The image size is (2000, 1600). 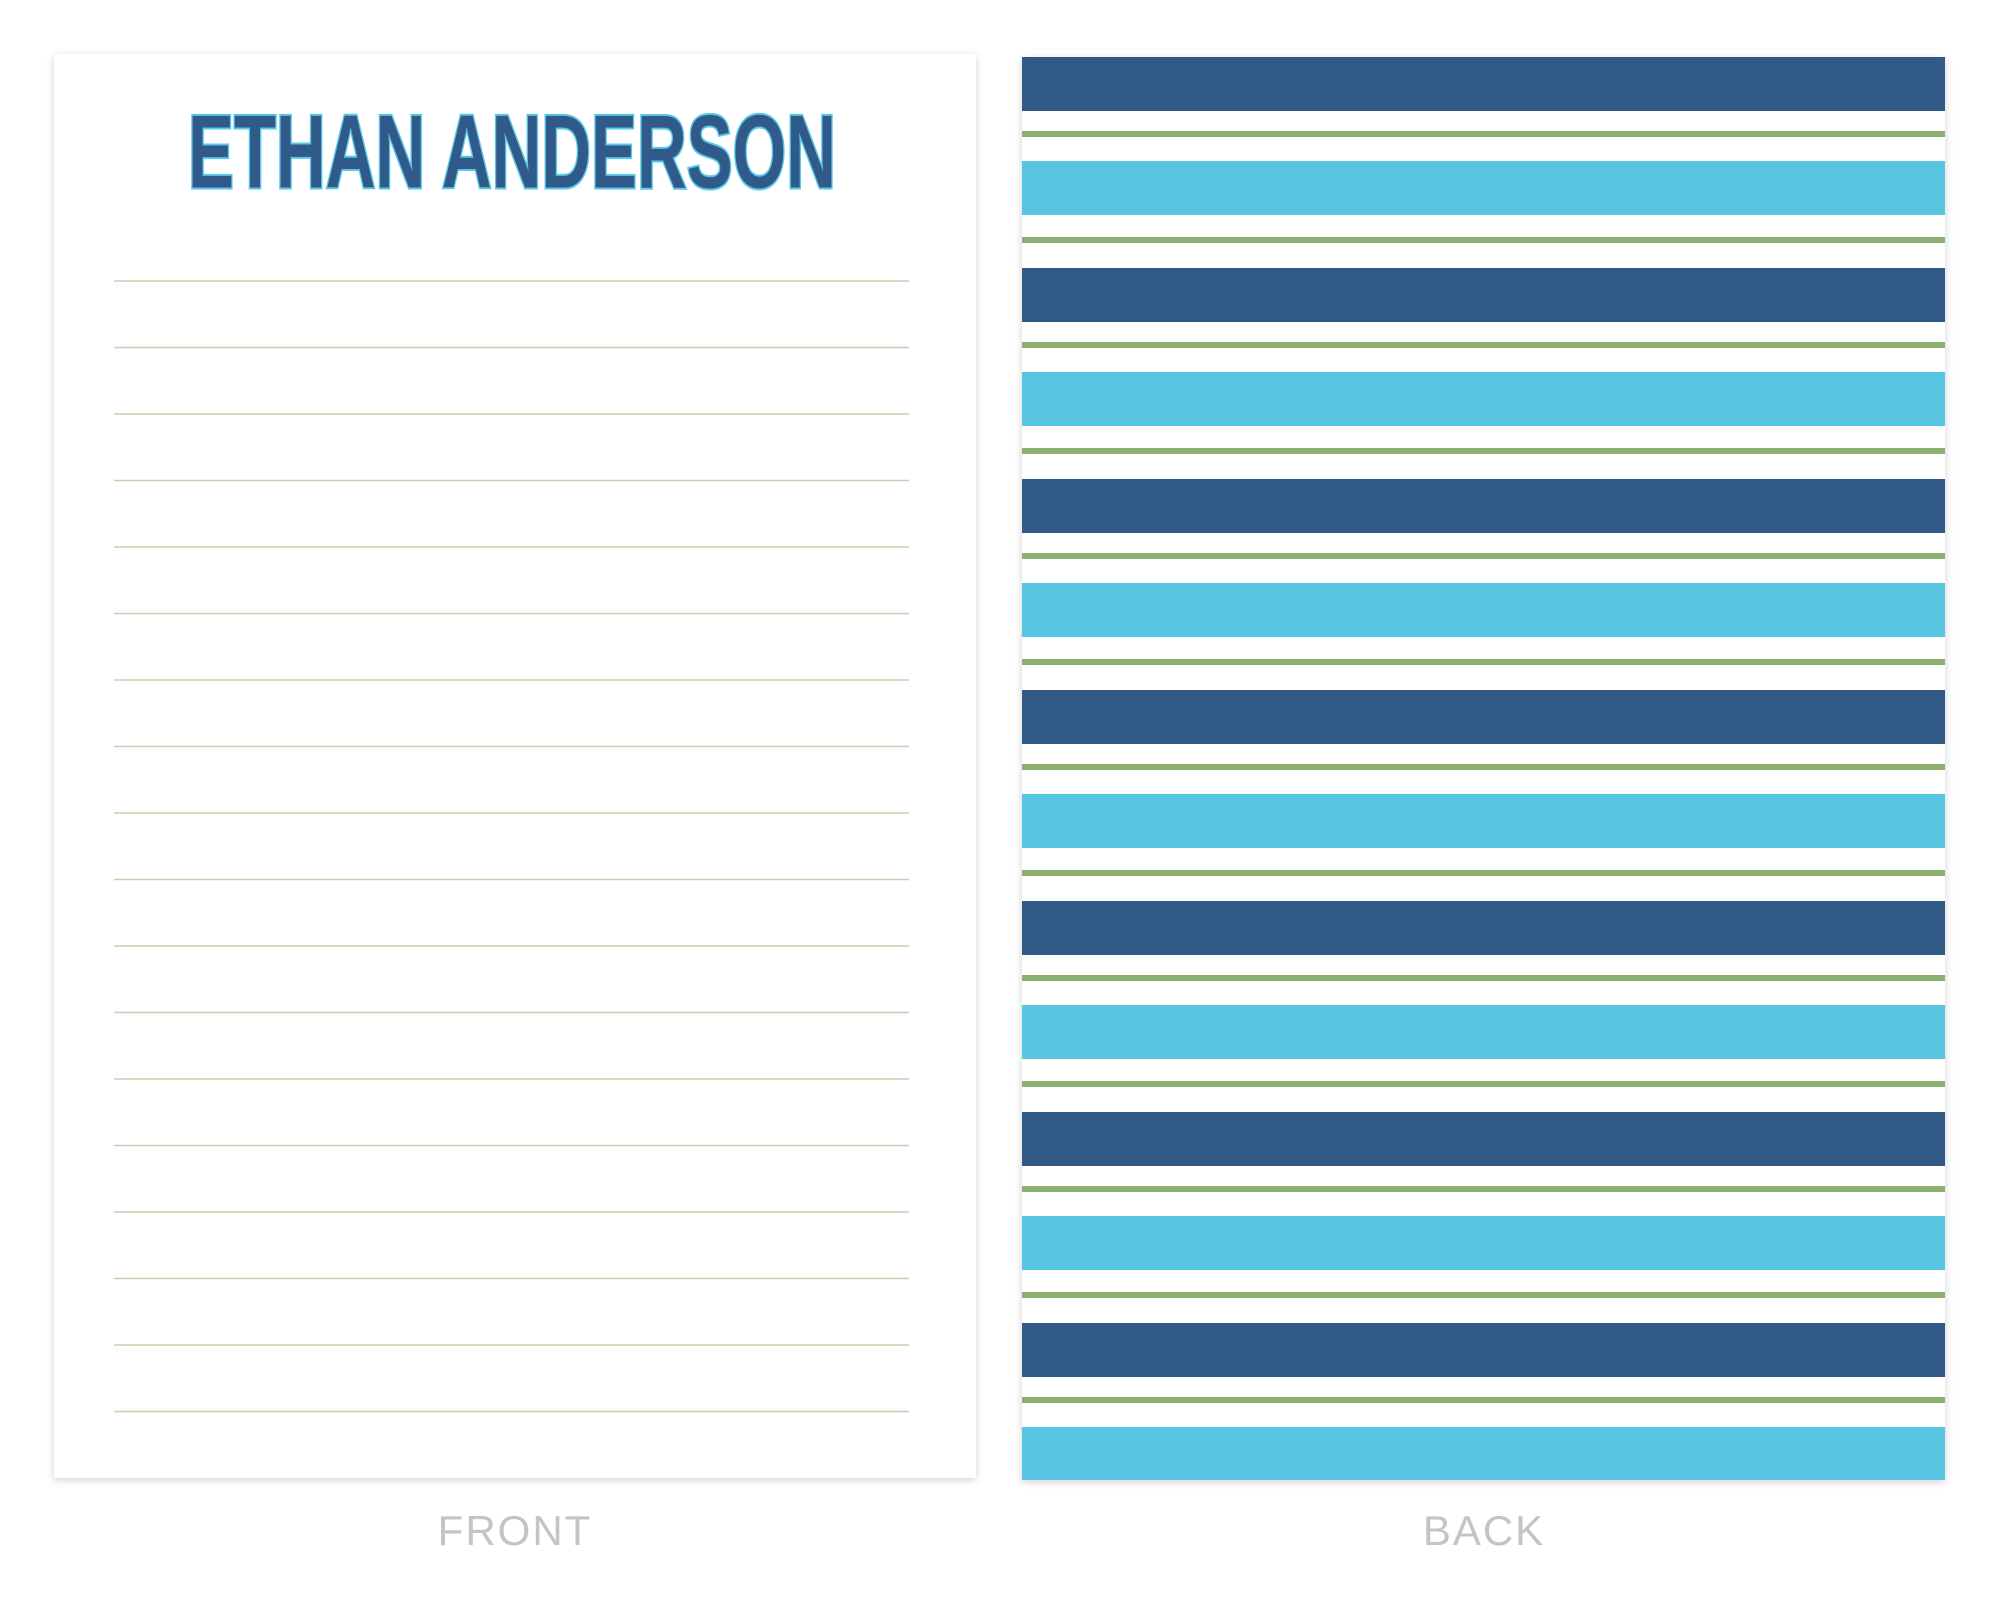 I want to click on name-heading: ETHAN ANDERSON, so click(x=512, y=152).